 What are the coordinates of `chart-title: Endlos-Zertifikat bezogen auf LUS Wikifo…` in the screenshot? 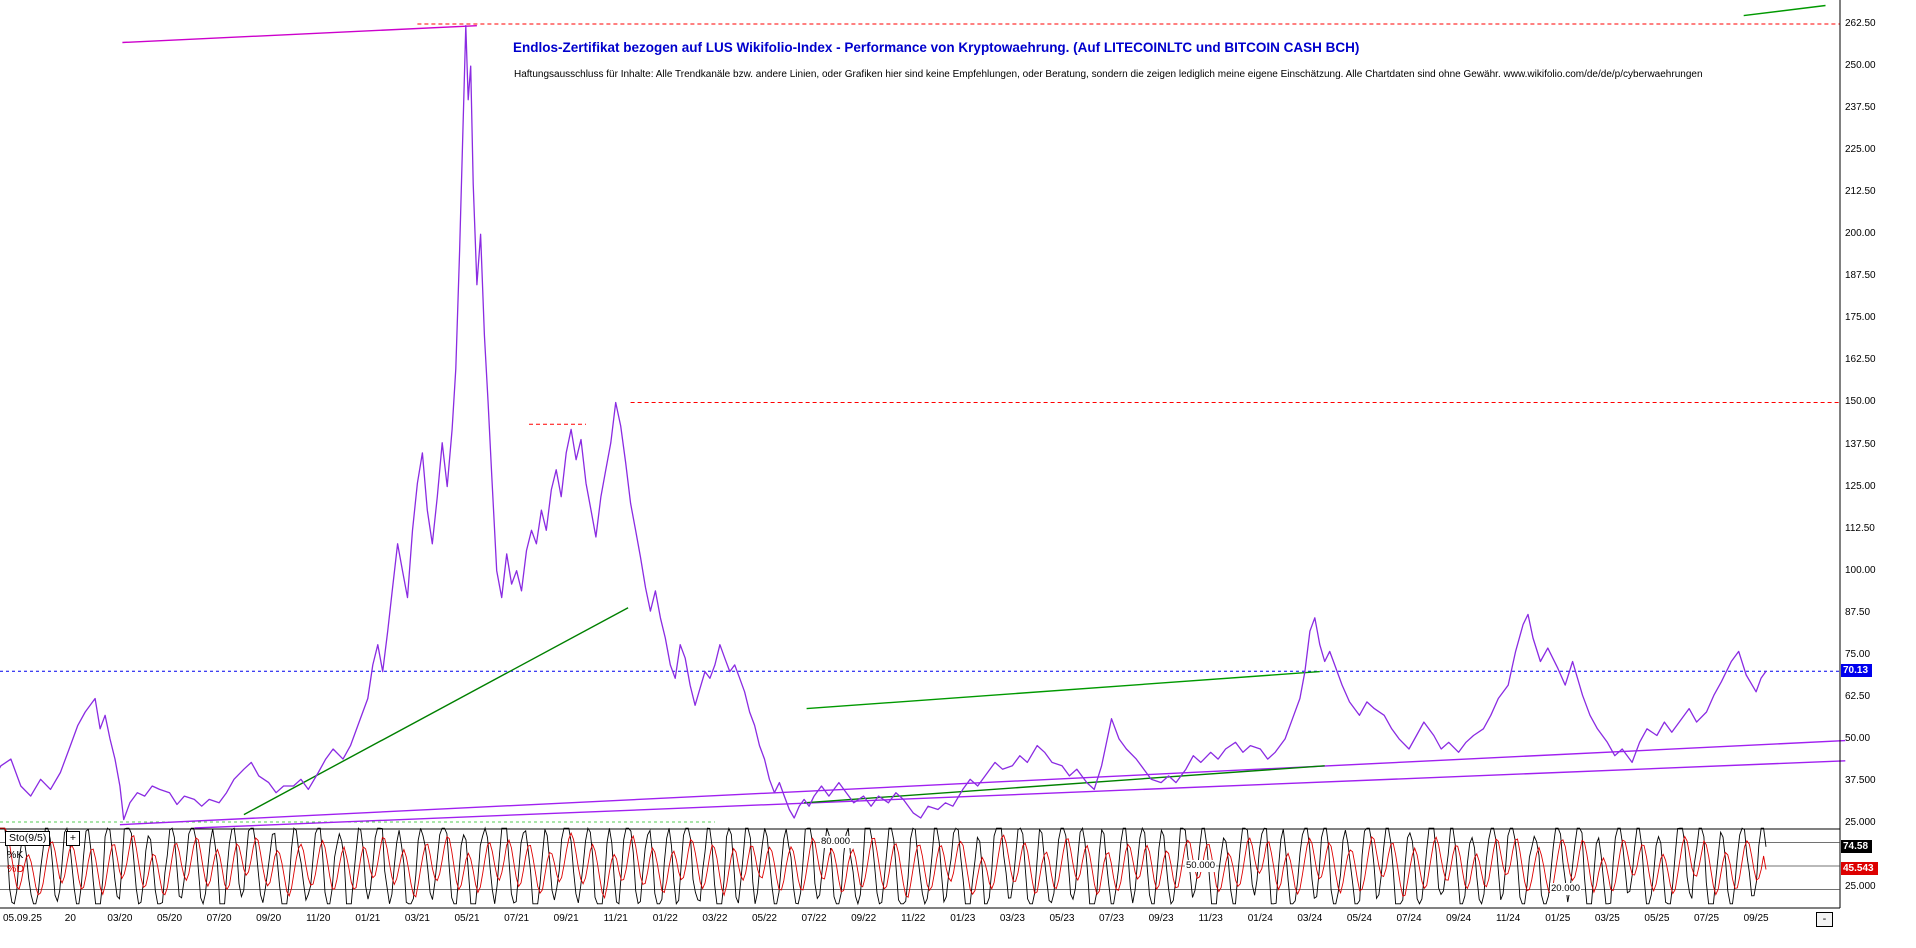 It's located at (936, 47).